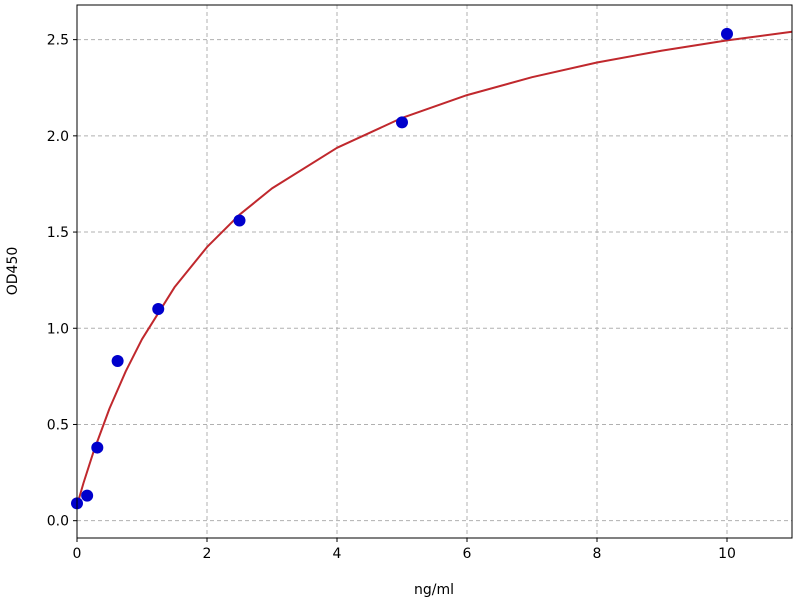  Describe the element at coordinates (58, 137) in the screenshot. I see `y-tick-label: 2.0` at that location.